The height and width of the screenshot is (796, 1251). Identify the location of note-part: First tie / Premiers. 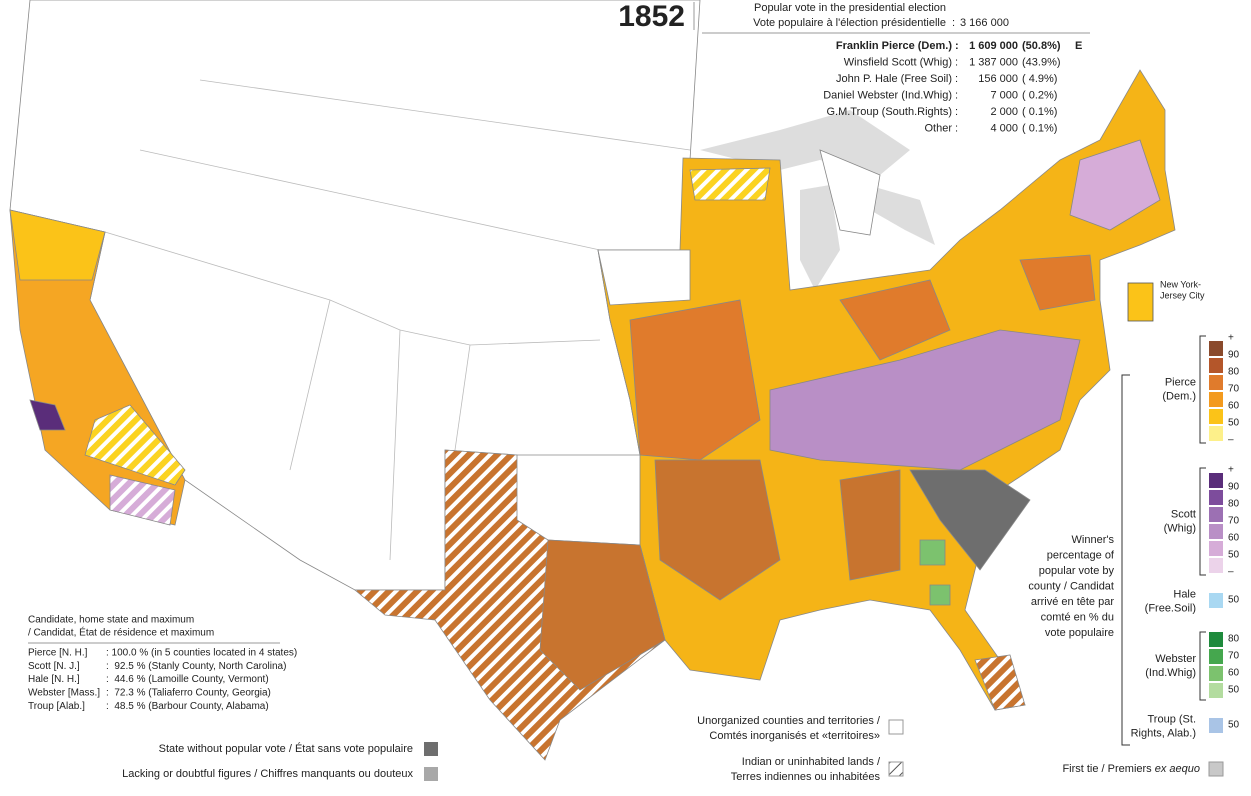
(1108, 769).